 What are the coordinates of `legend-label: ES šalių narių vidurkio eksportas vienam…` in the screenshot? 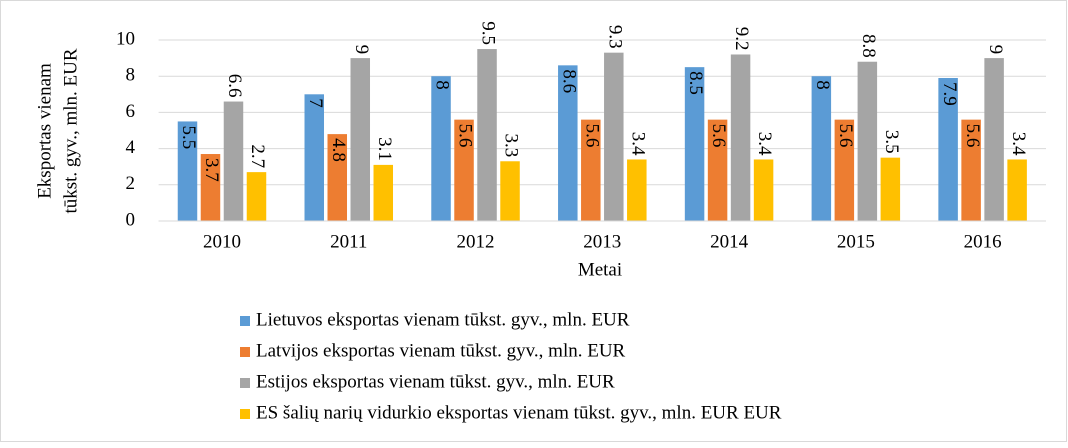 It's located at (519, 412).